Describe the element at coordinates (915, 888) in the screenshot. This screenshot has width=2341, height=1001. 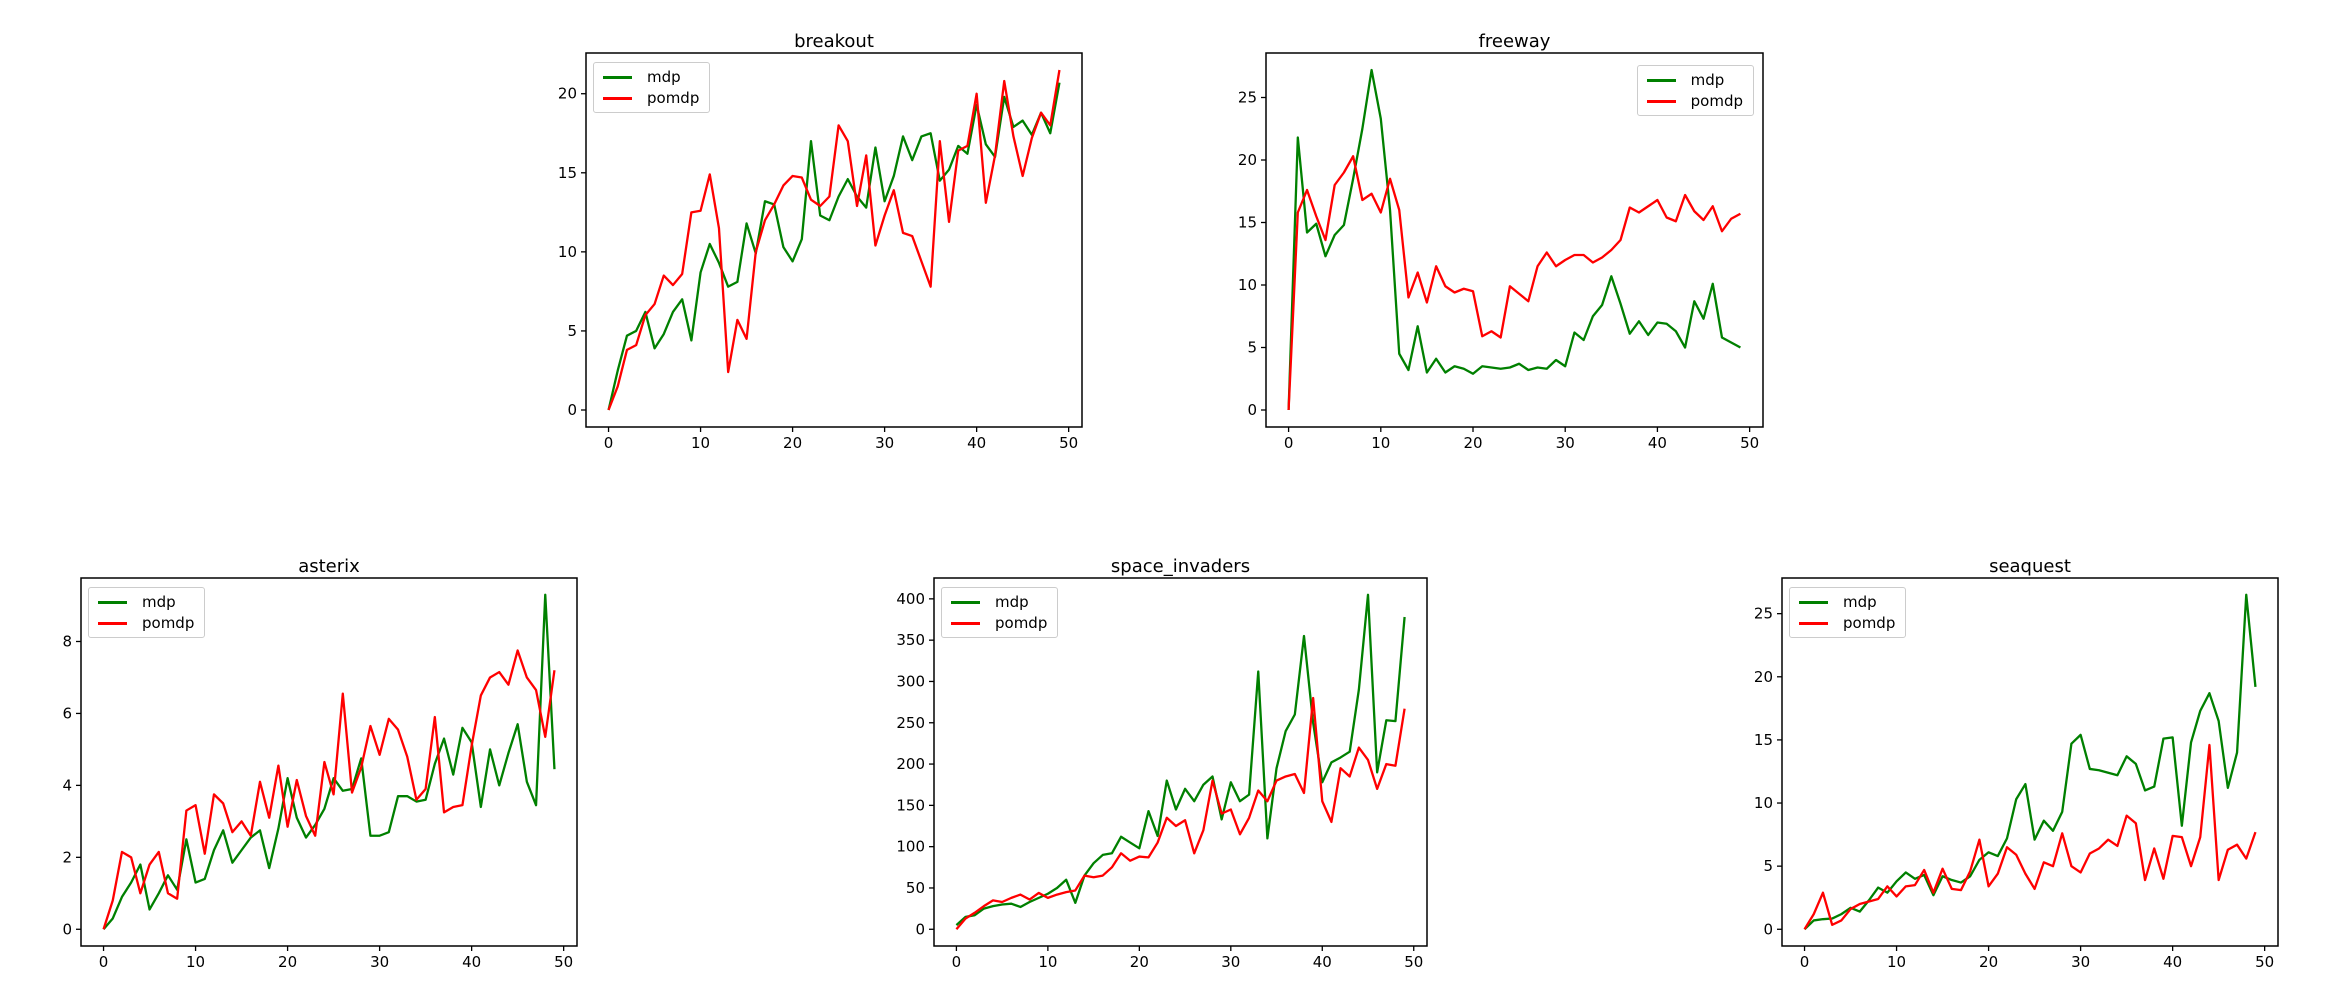
I see `y-tick-label: 50` at that location.